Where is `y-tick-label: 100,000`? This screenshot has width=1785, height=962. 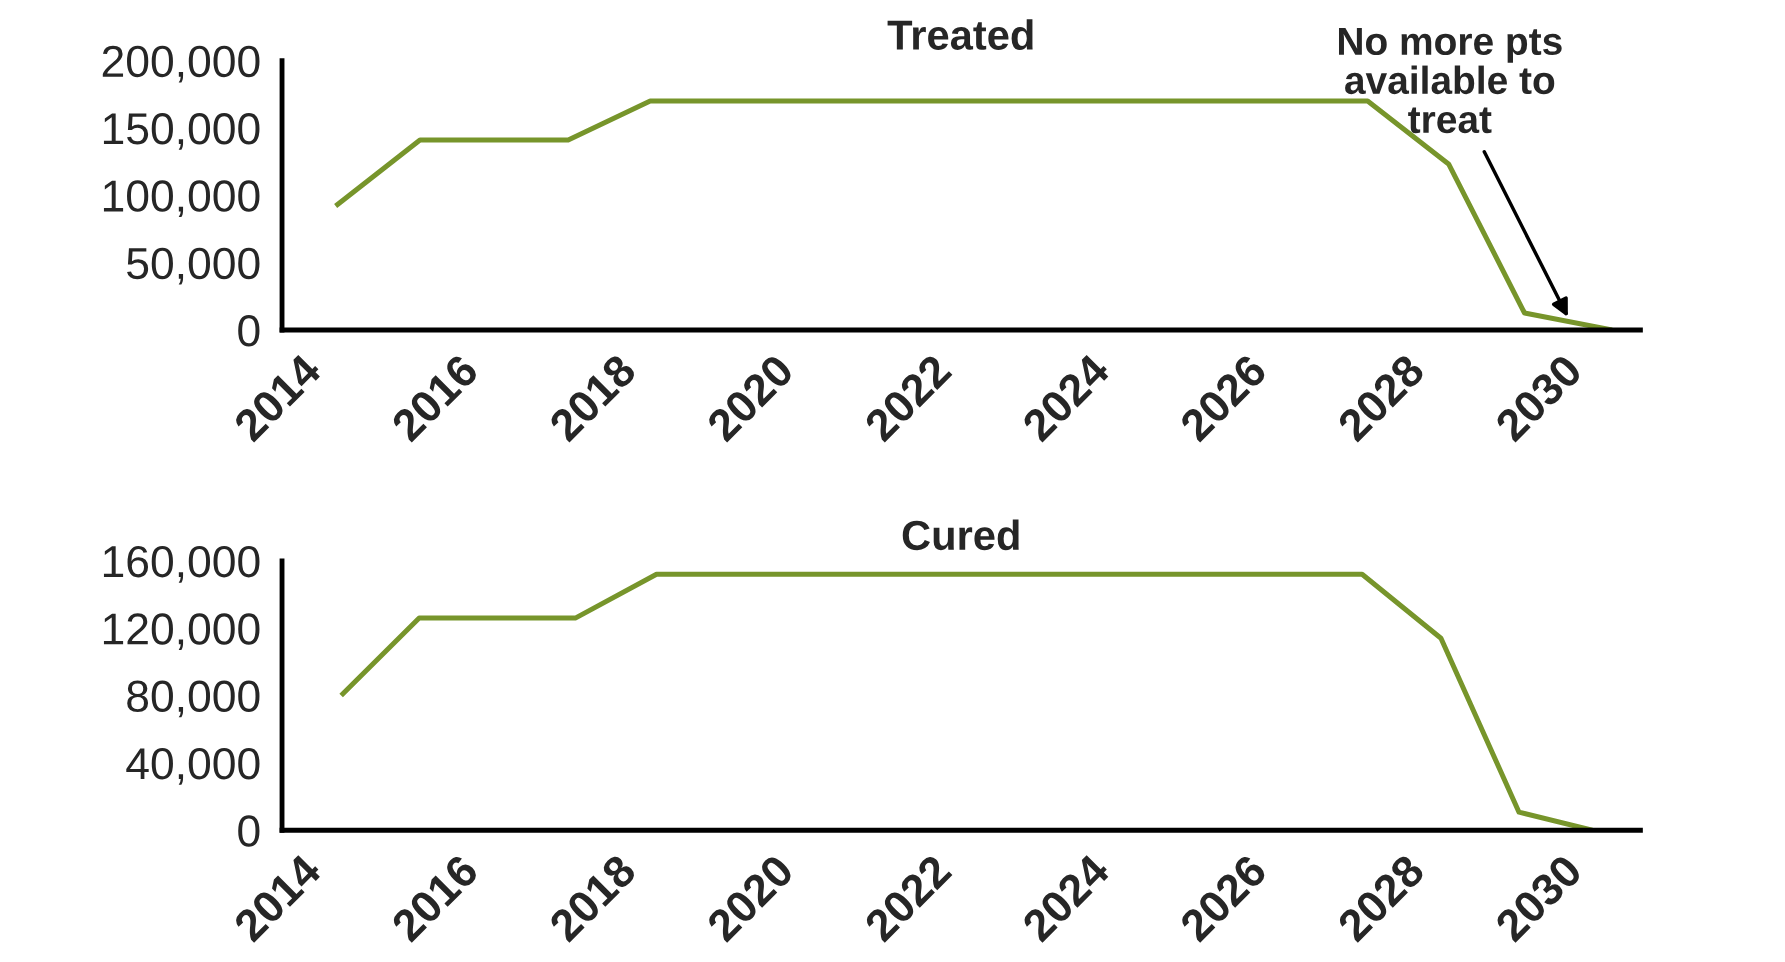
y-tick-label: 100,000 is located at coordinates (181, 199).